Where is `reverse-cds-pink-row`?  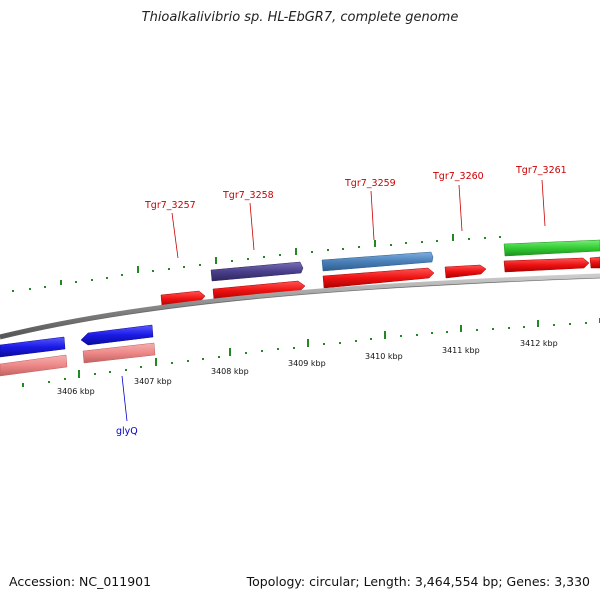 reverse-cds-pink-row is located at coordinates (78, 359).